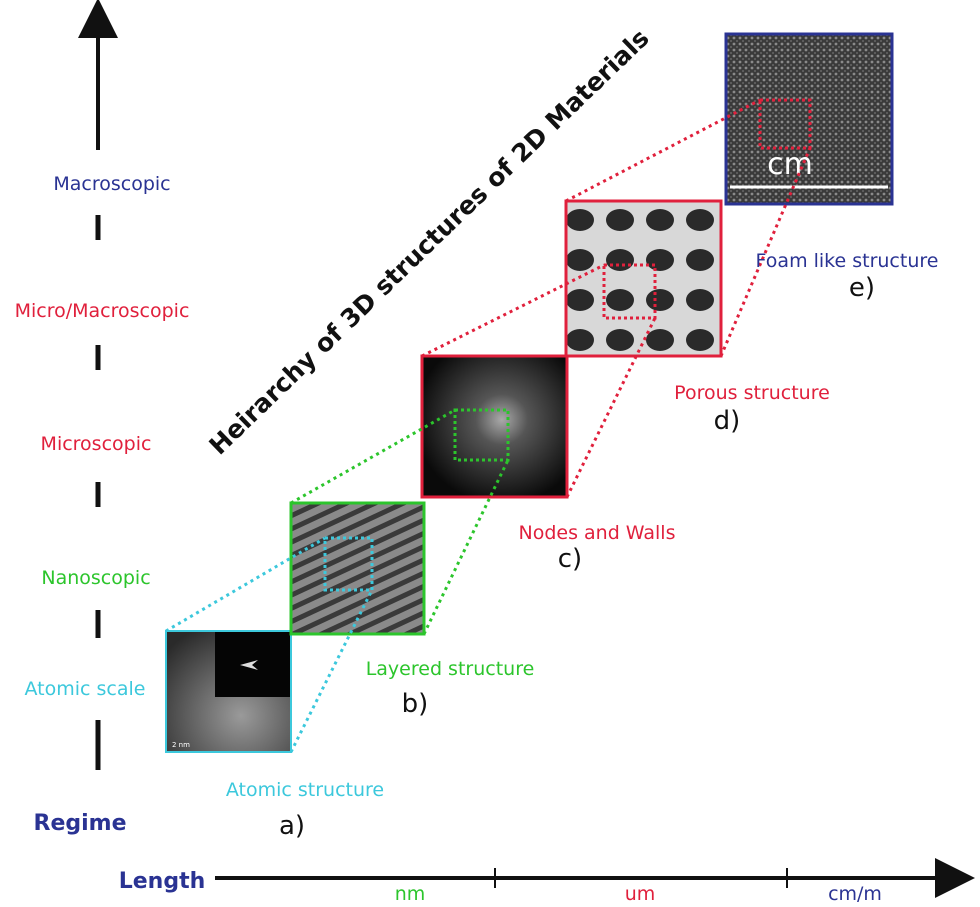 Image resolution: width=980 pixels, height=907 pixels. What do you see at coordinates (102, 311) in the screenshot?
I see `regime-level: Micro/Macroscopic` at bounding box center [102, 311].